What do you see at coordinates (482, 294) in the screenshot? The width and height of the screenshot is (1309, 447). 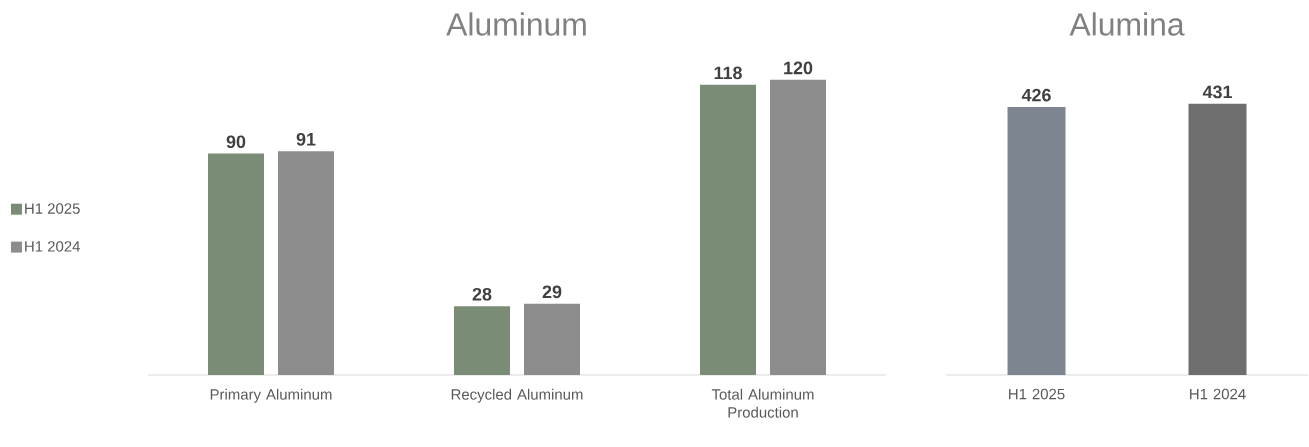 I see `data-label: 28` at bounding box center [482, 294].